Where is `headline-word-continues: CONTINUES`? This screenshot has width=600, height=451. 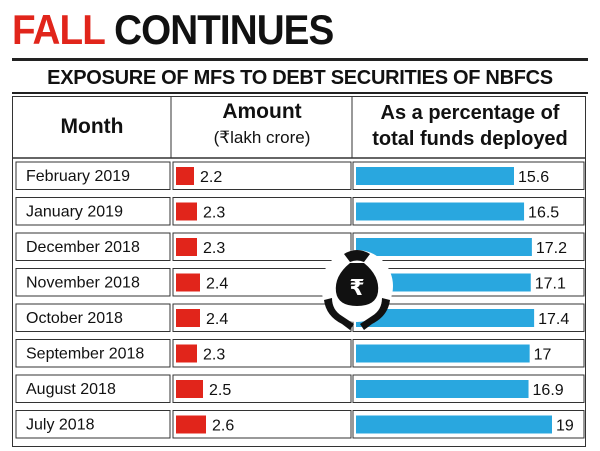 headline-word-continues: CONTINUES is located at coordinates (224, 29).